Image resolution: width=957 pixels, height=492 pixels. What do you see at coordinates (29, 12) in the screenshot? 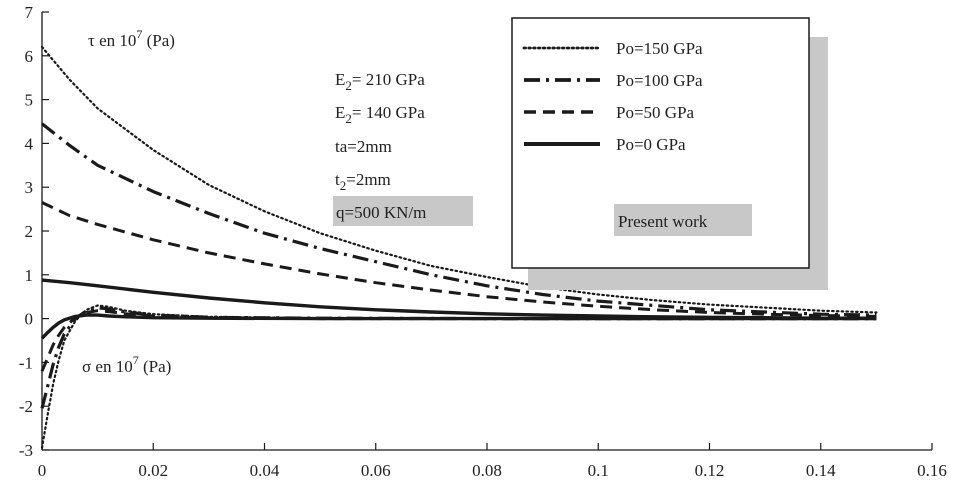
I see `y-tick-label: 7` at bounding box center [29, 12].